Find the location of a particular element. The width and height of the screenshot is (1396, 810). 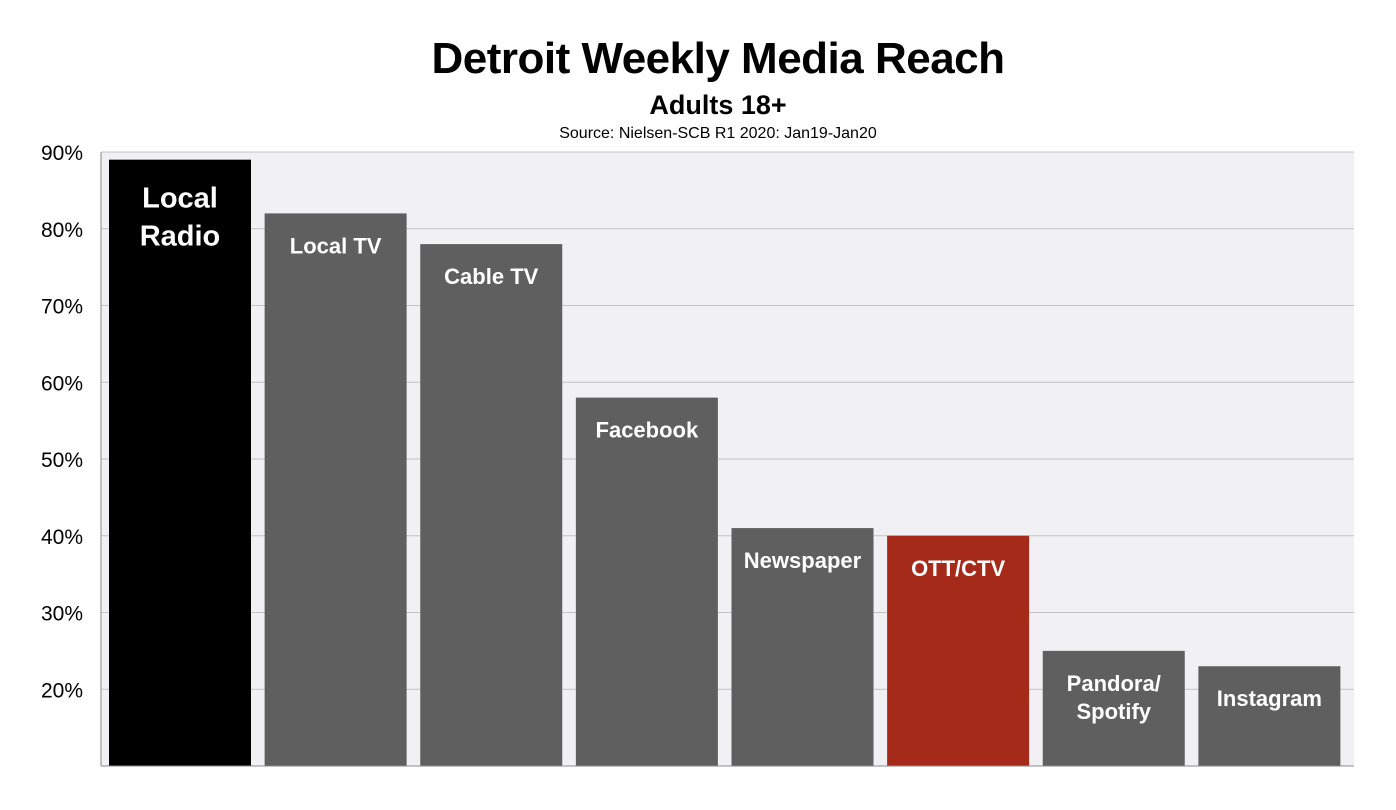

bar-local-tv is located at coordinates (335, 489).